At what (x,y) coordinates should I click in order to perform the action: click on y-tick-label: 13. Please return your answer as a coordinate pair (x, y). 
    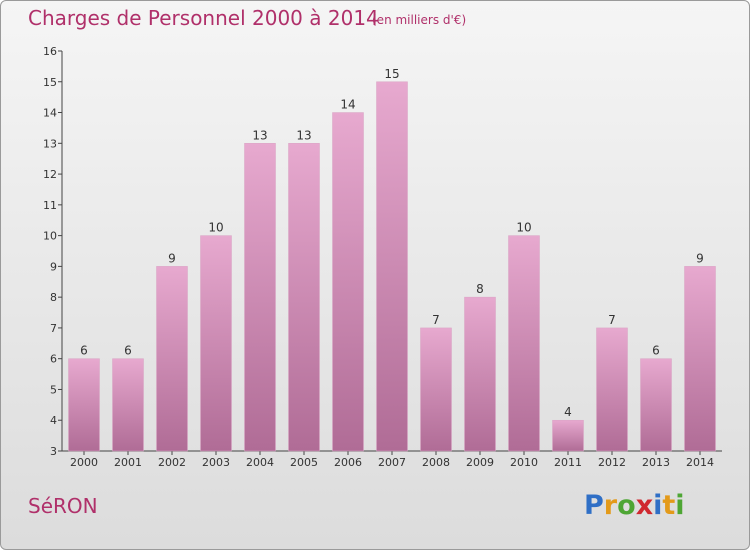
    Looking at the image, I should click on (50, 143).